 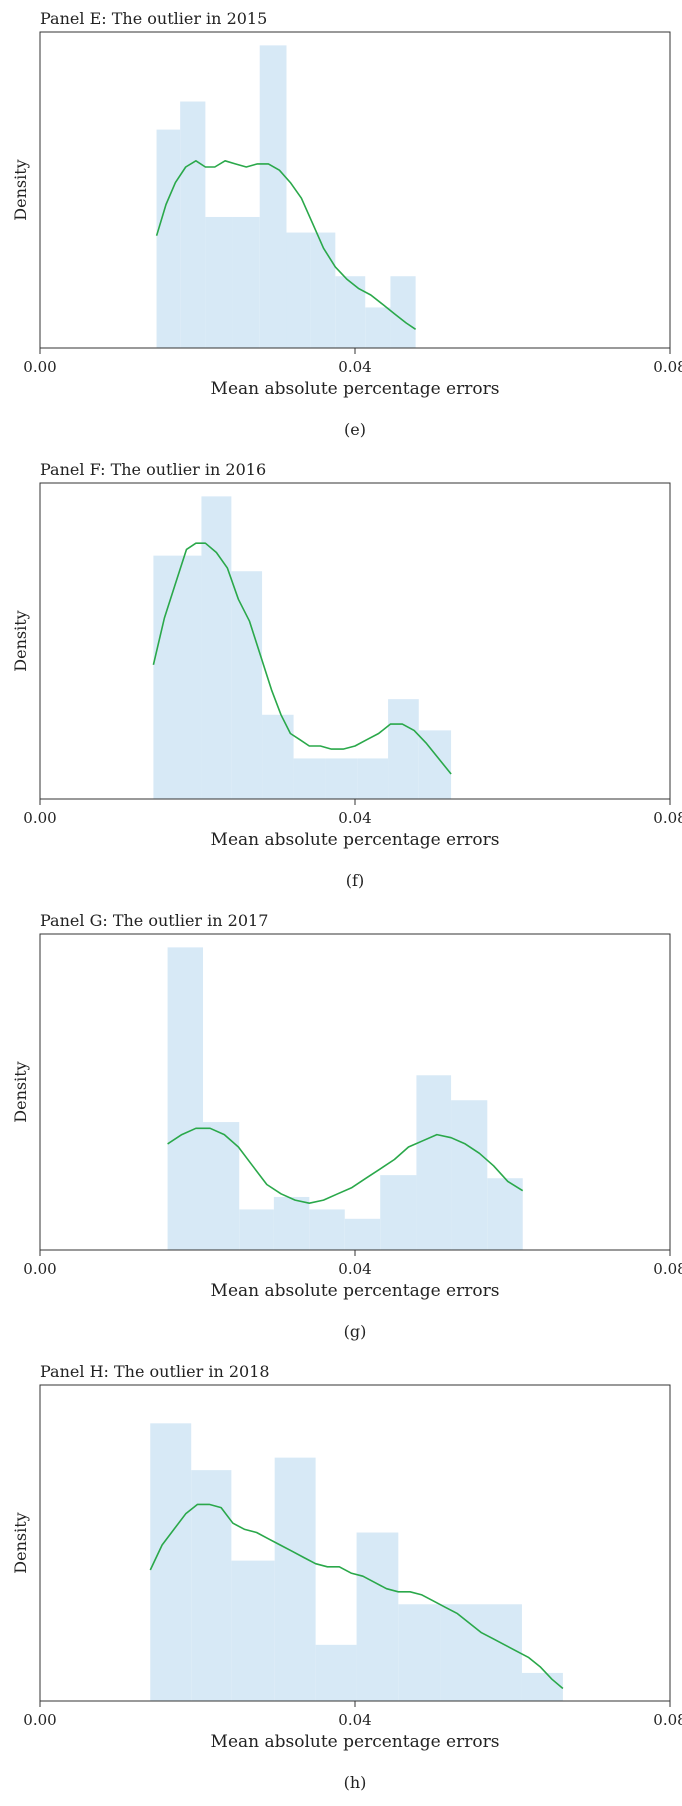 What do you see at coordinates (355, 1782) in the screenshot?
I see `panel-caption: (h)` at bounding box center [355, 1782].